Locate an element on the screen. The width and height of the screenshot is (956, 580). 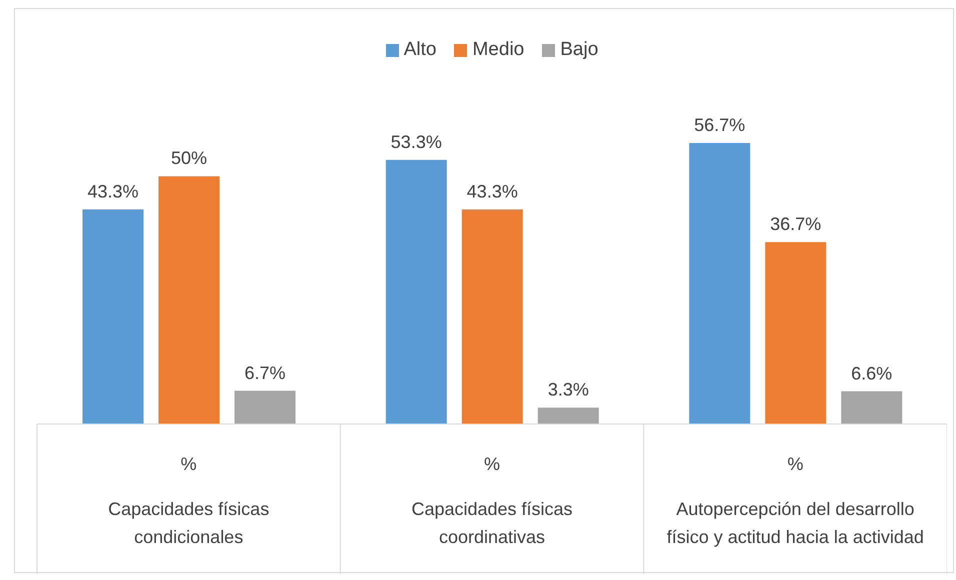
category-label: % Capacidades físicas condicionales is located at coordinates (189, 500).